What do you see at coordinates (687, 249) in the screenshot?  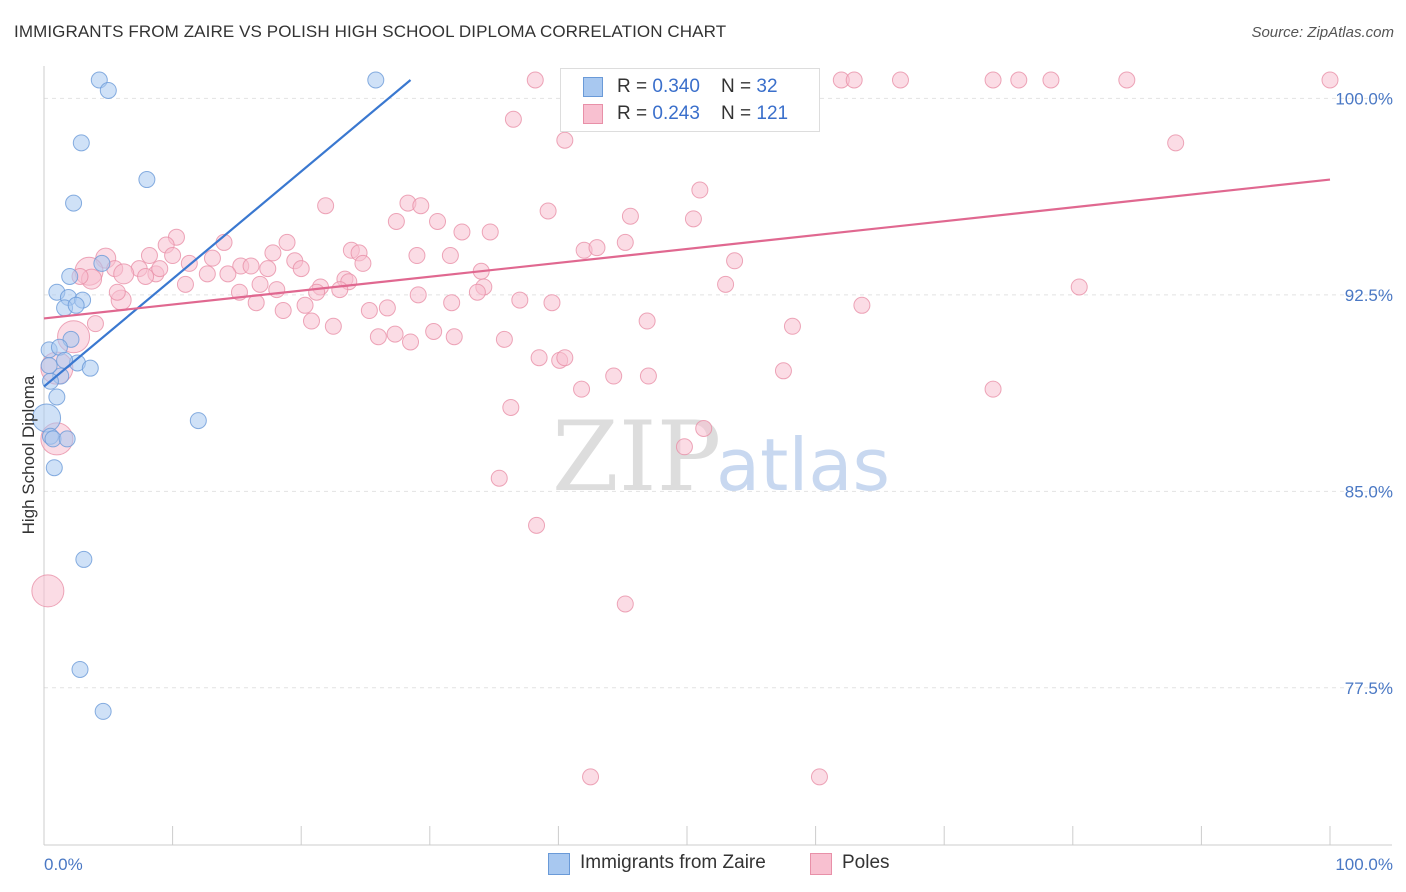 I see `trend-line-poles` at bounding box center [687, 249].